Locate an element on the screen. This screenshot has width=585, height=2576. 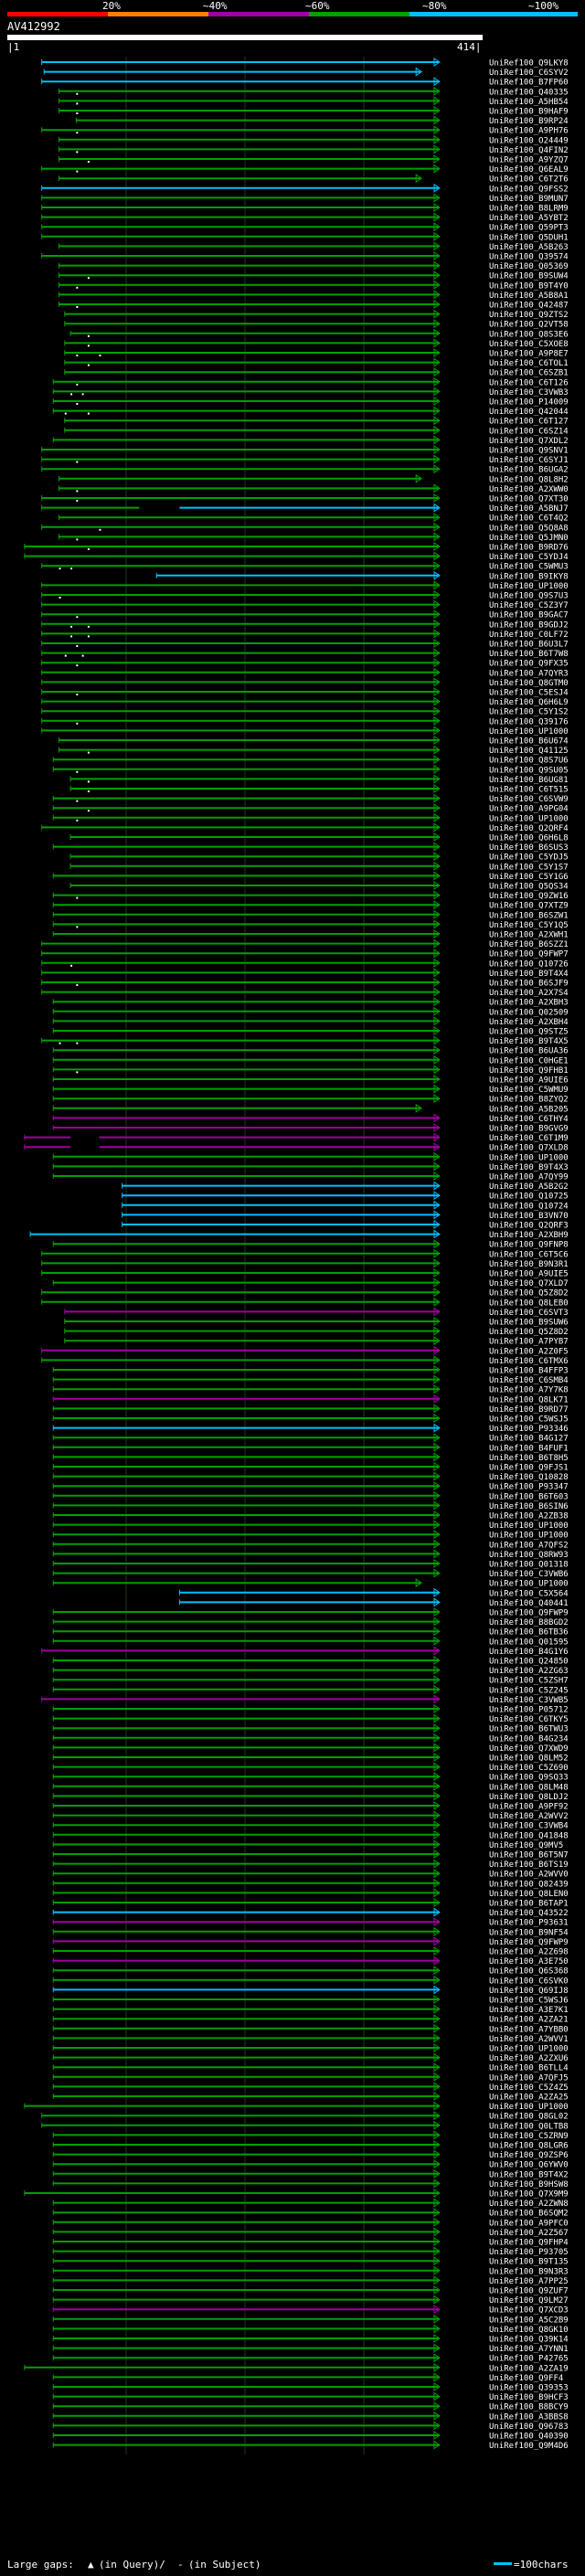
hit-label: UniRef100_A7PYB7 is located at coordinates (529, 1342).